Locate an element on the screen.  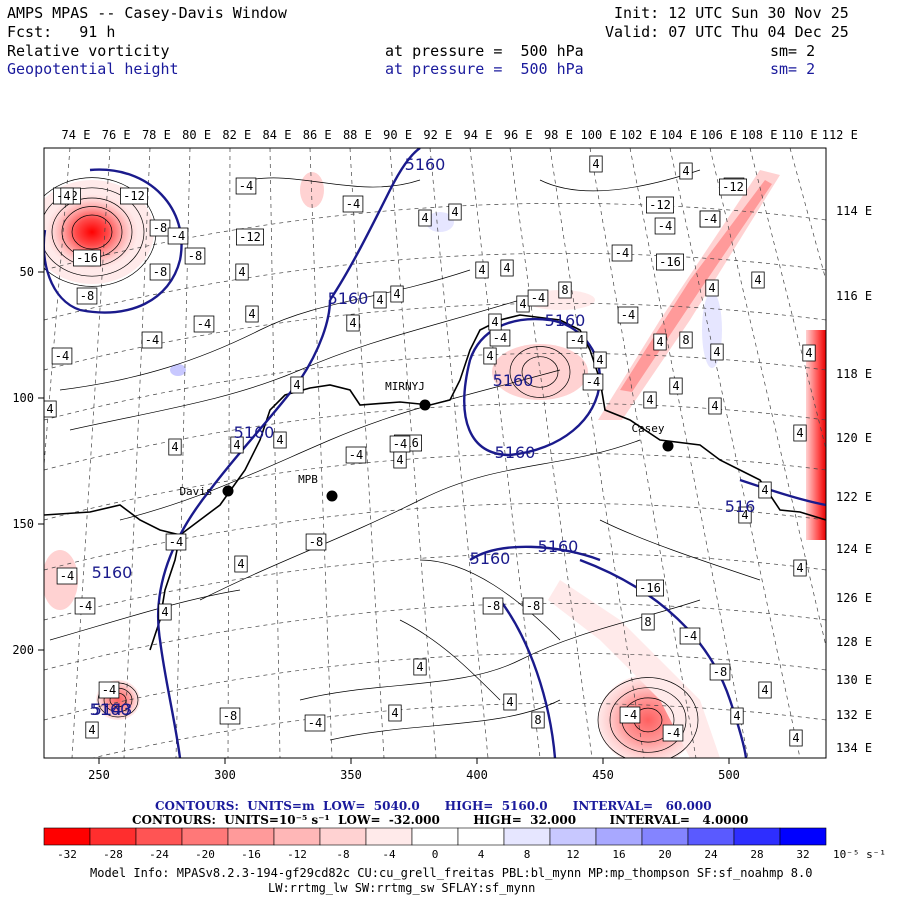
height-label: 516 is located at coordinates (740, 506).